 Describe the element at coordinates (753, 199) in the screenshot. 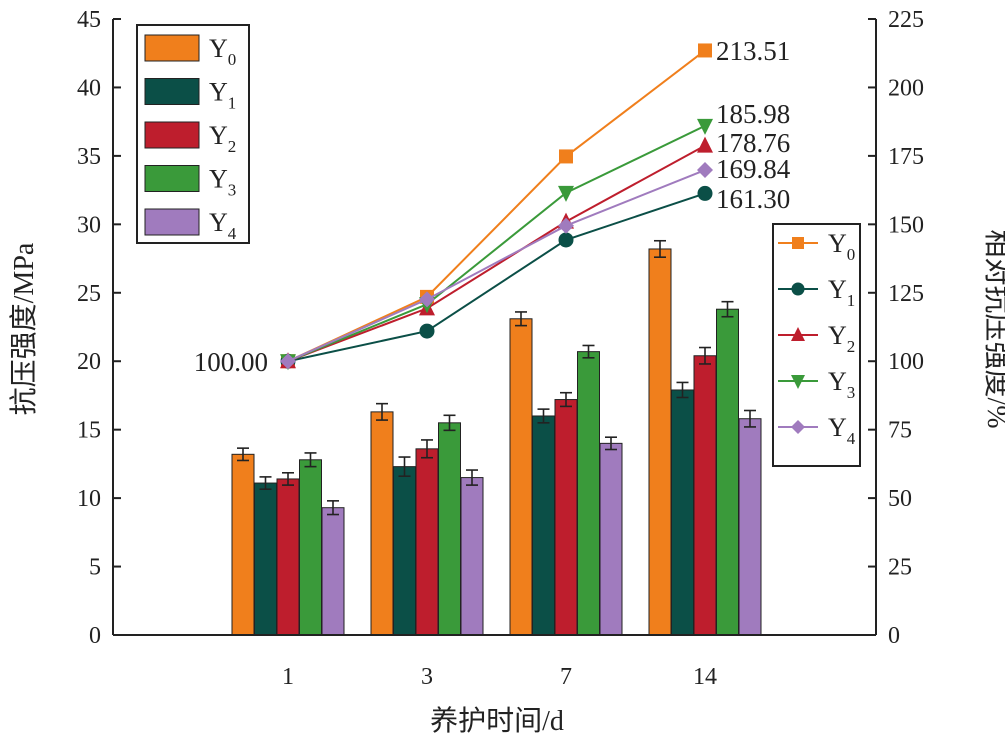

I see `data-label: 161.30` at that location.